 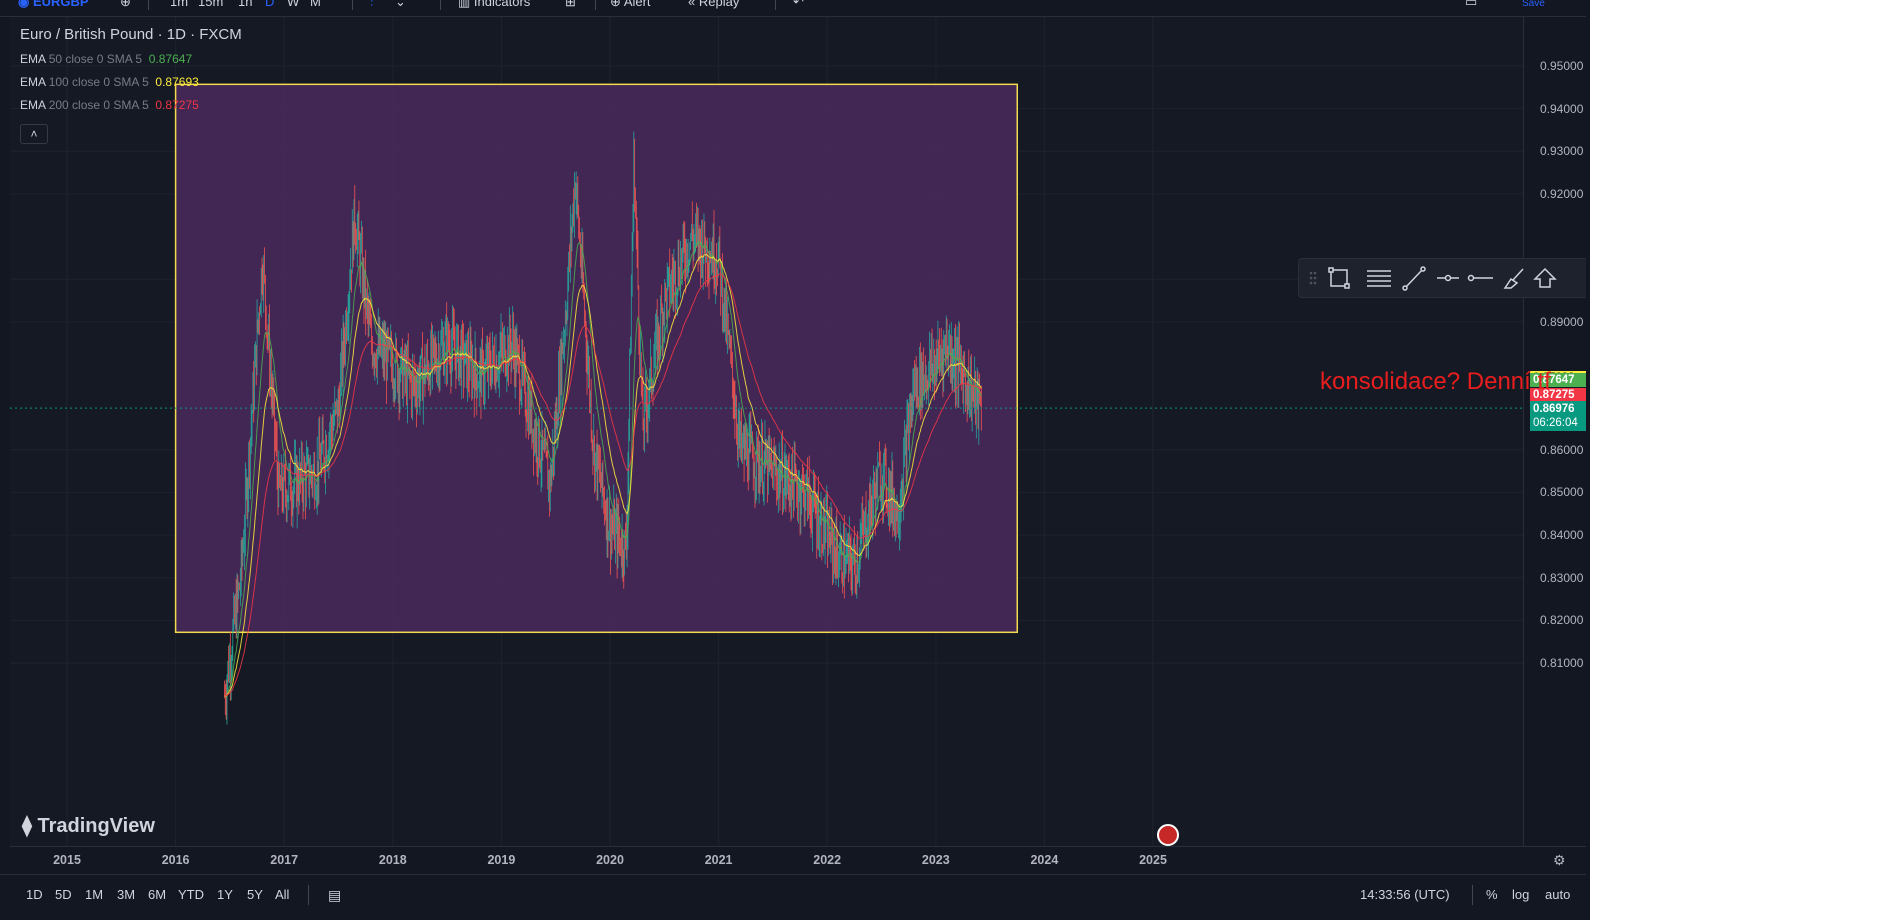 What do you see at coordinates (98, 105) in the screenshot?
I see `ema-params: 200 close 0 SMA 5` at bounding box center [98, 105].